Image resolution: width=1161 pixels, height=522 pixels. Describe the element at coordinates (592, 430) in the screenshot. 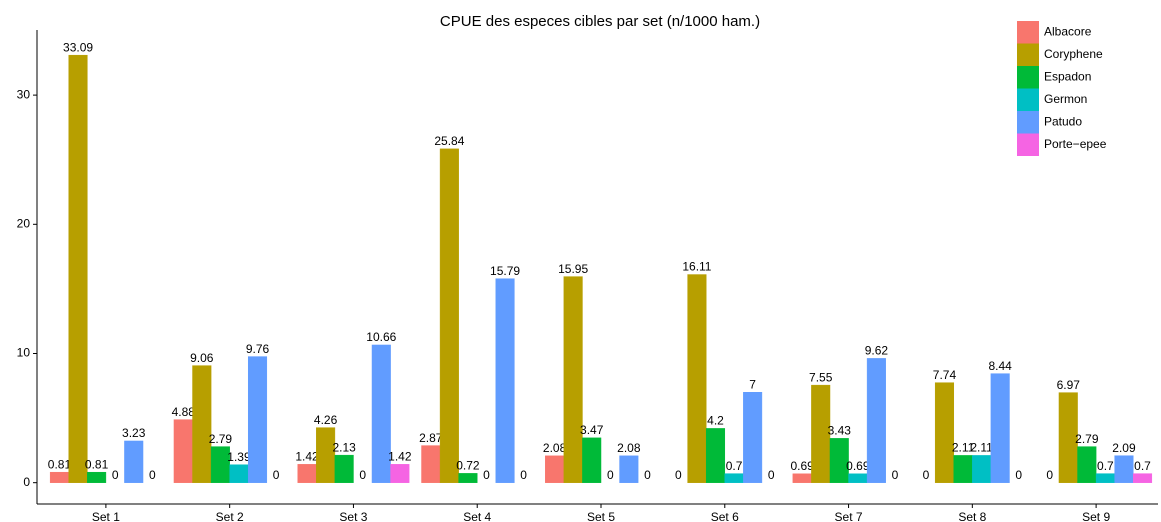

I see `value-label: 3.47` at that location.